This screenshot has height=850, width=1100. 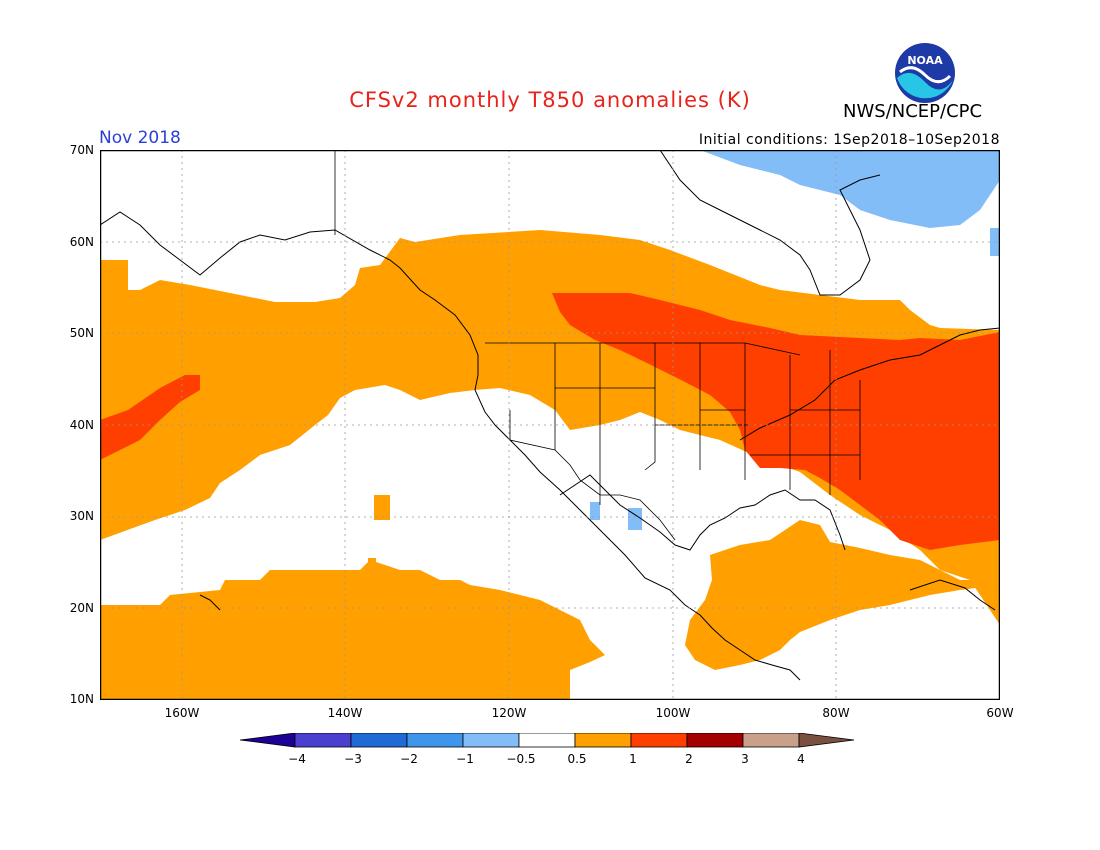 I want to click on lon-label-80w: 80W, so click(x=836, y=713).